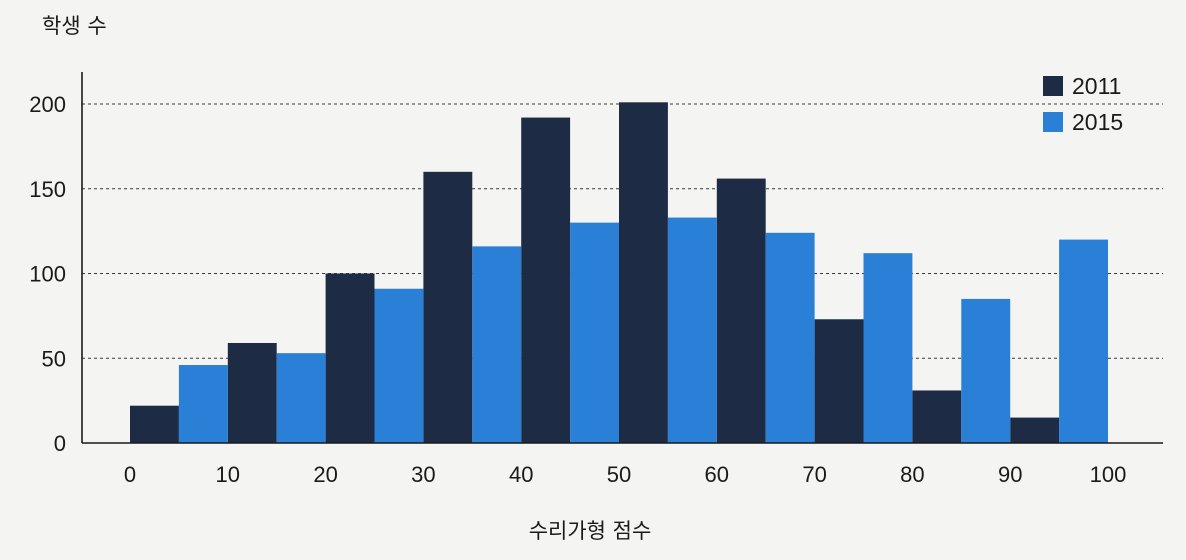 Image resolution: width=1186 pixels, height=560 pixels. I want to click on y-axis-label: 학생 수, so click(74, 26).